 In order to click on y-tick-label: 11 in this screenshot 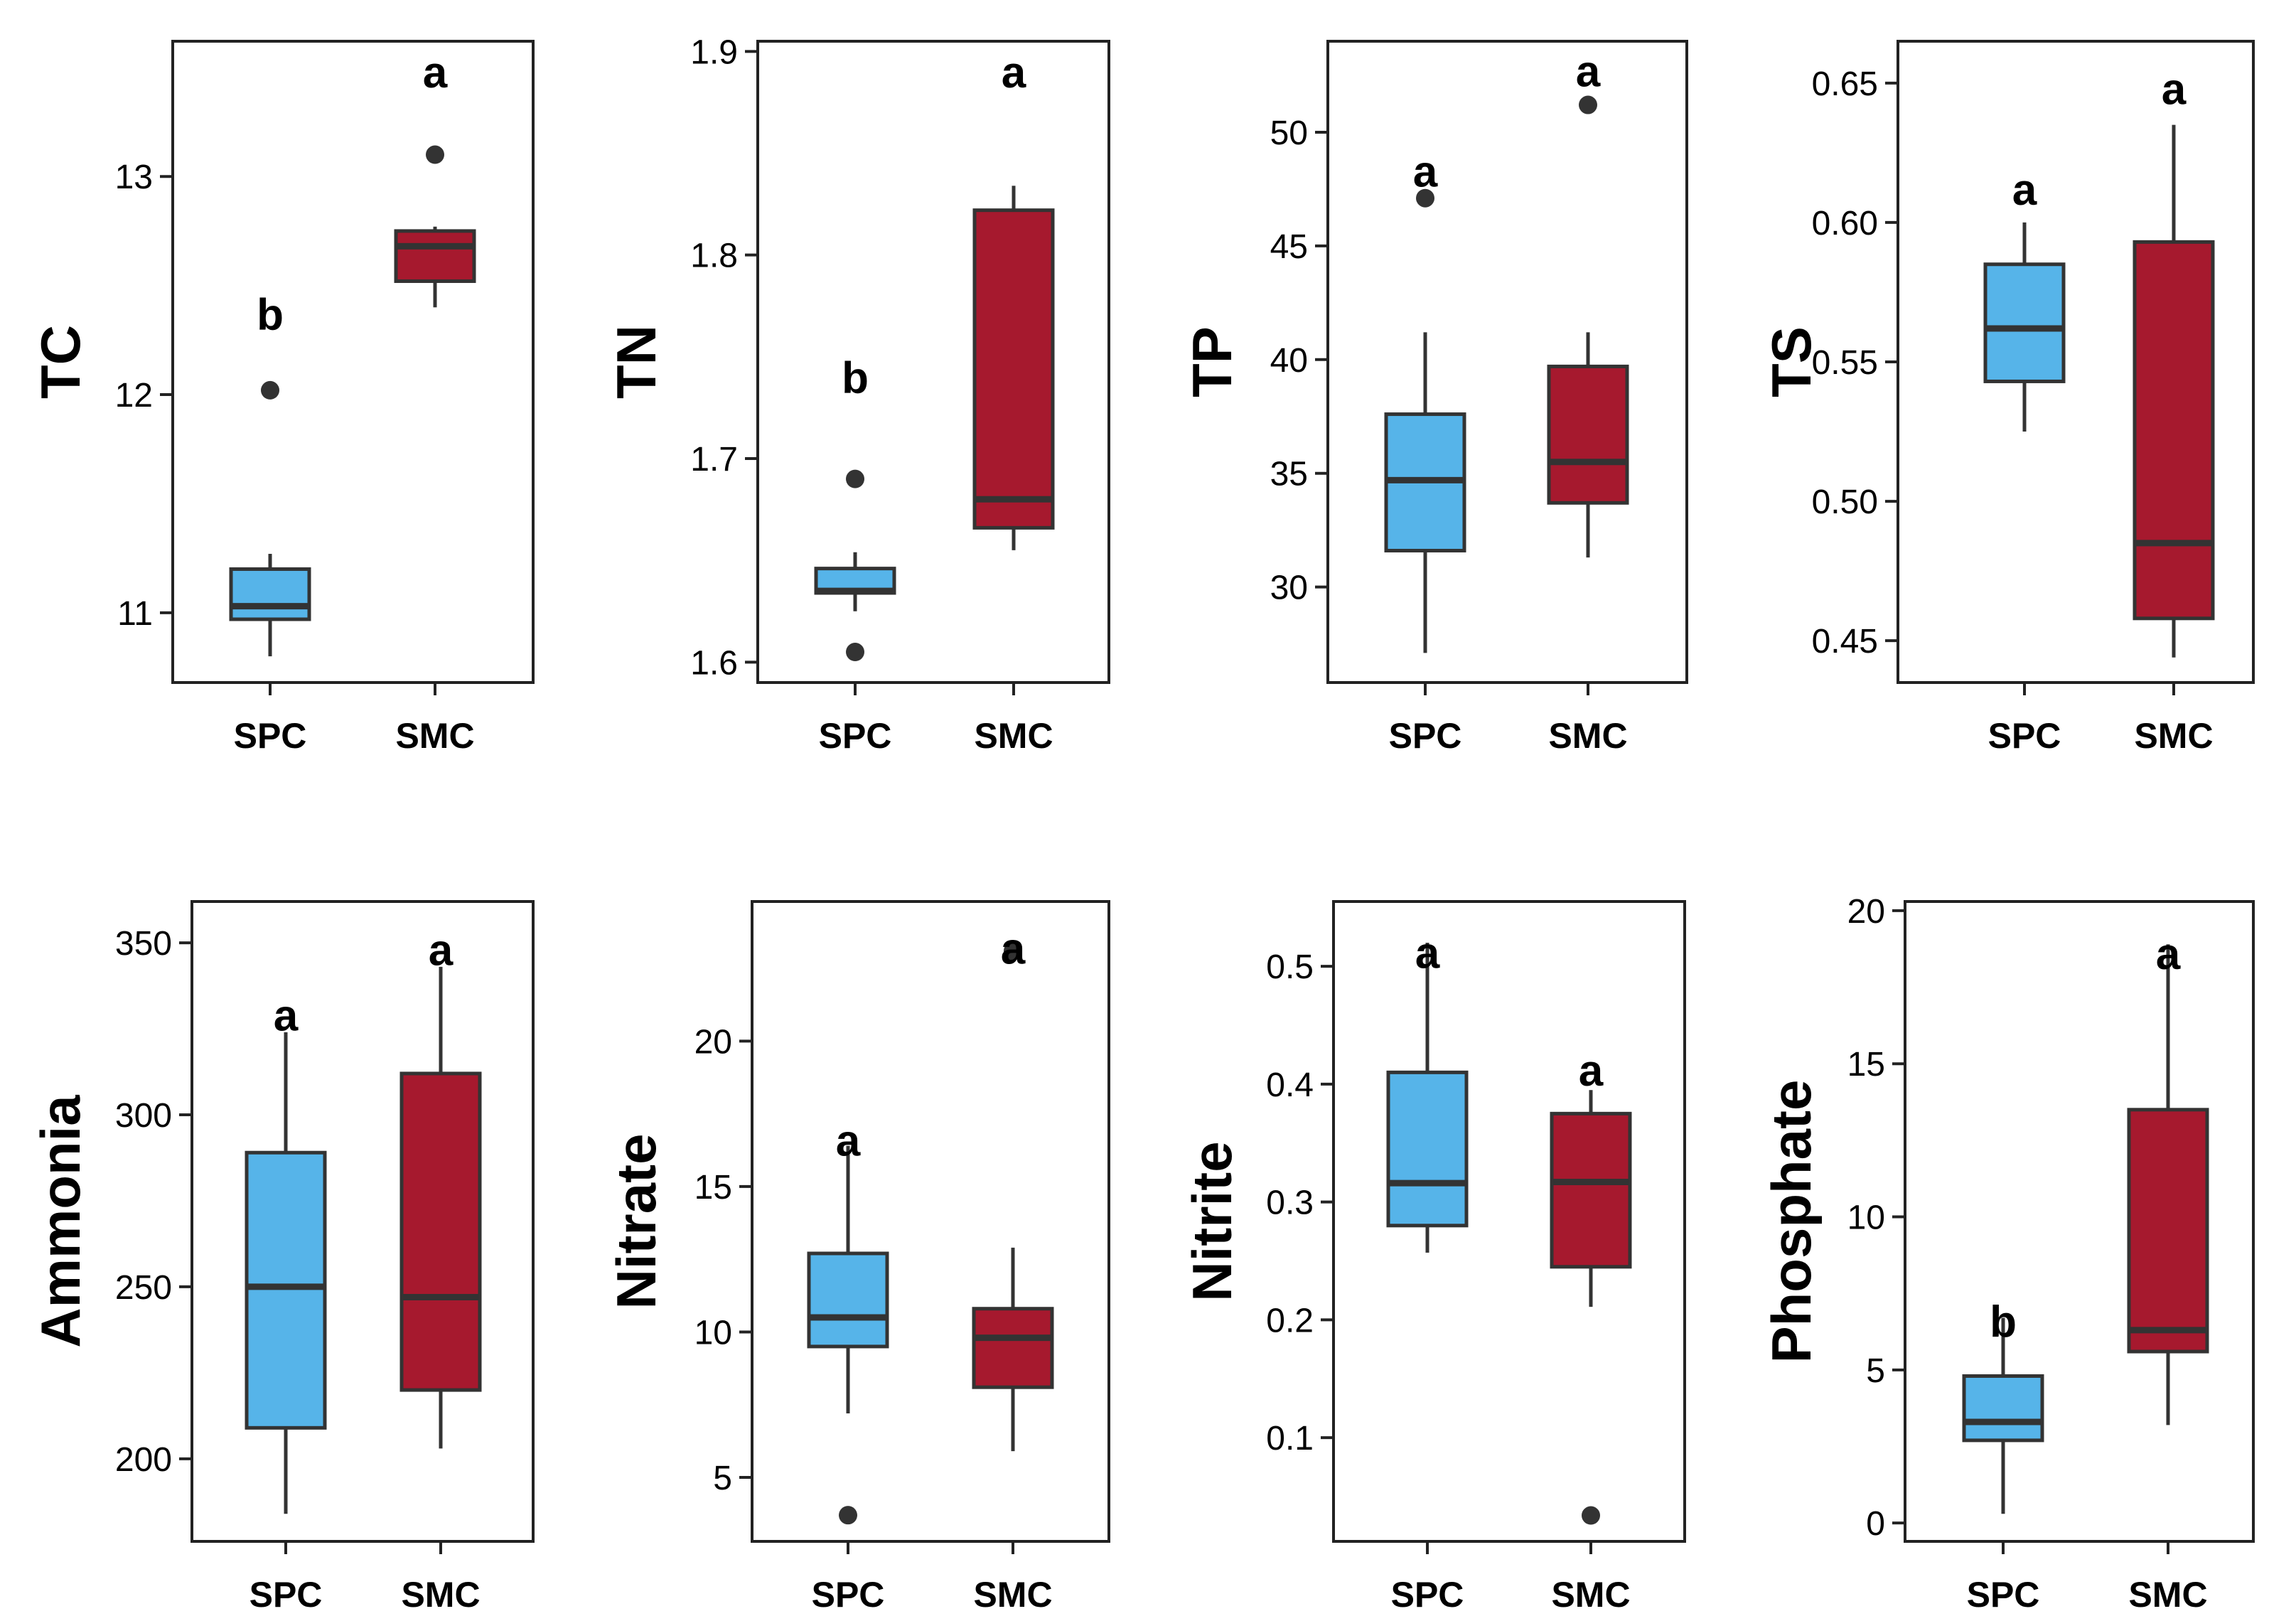, I will do `click(135, 614)`.